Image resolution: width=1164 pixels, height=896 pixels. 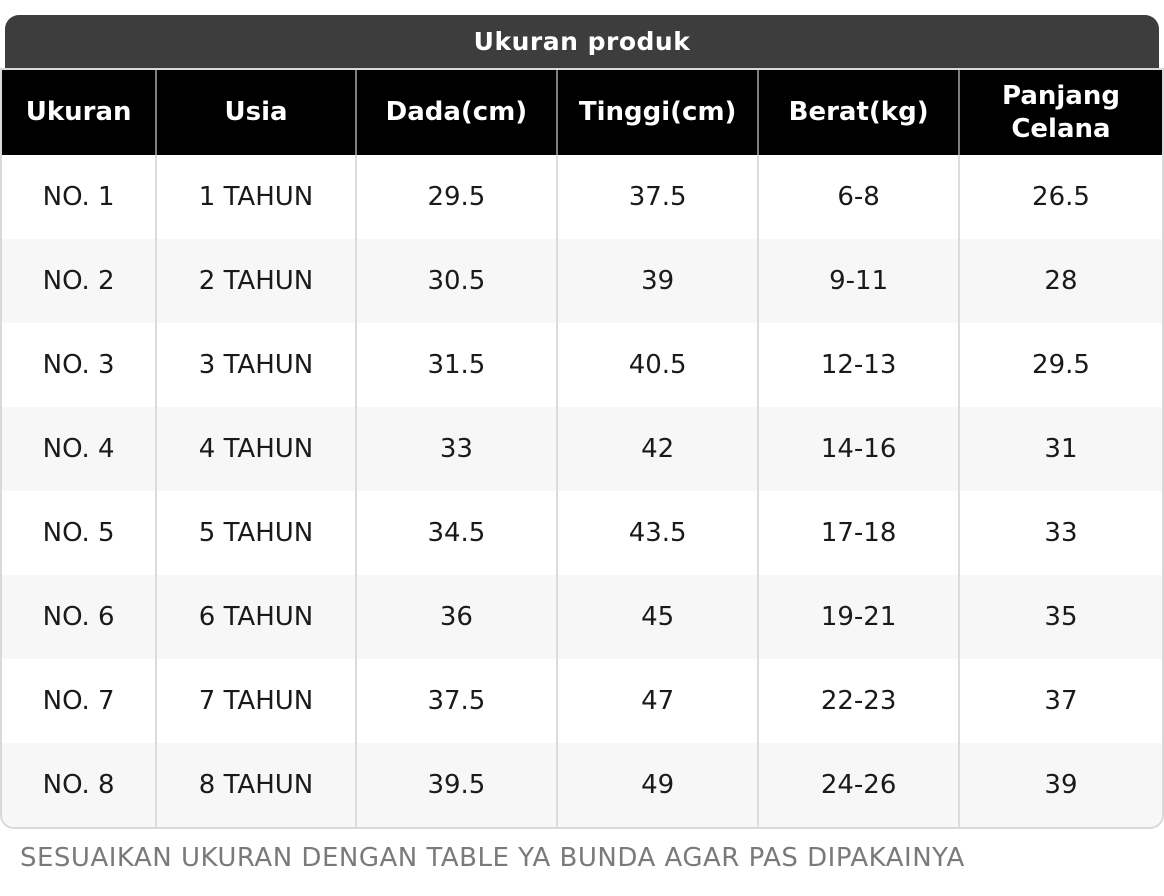 What do you see at coordinates (456, 785) in the screenshot?
I see `table-cell: 39.5` at bounding box center [456, 785].